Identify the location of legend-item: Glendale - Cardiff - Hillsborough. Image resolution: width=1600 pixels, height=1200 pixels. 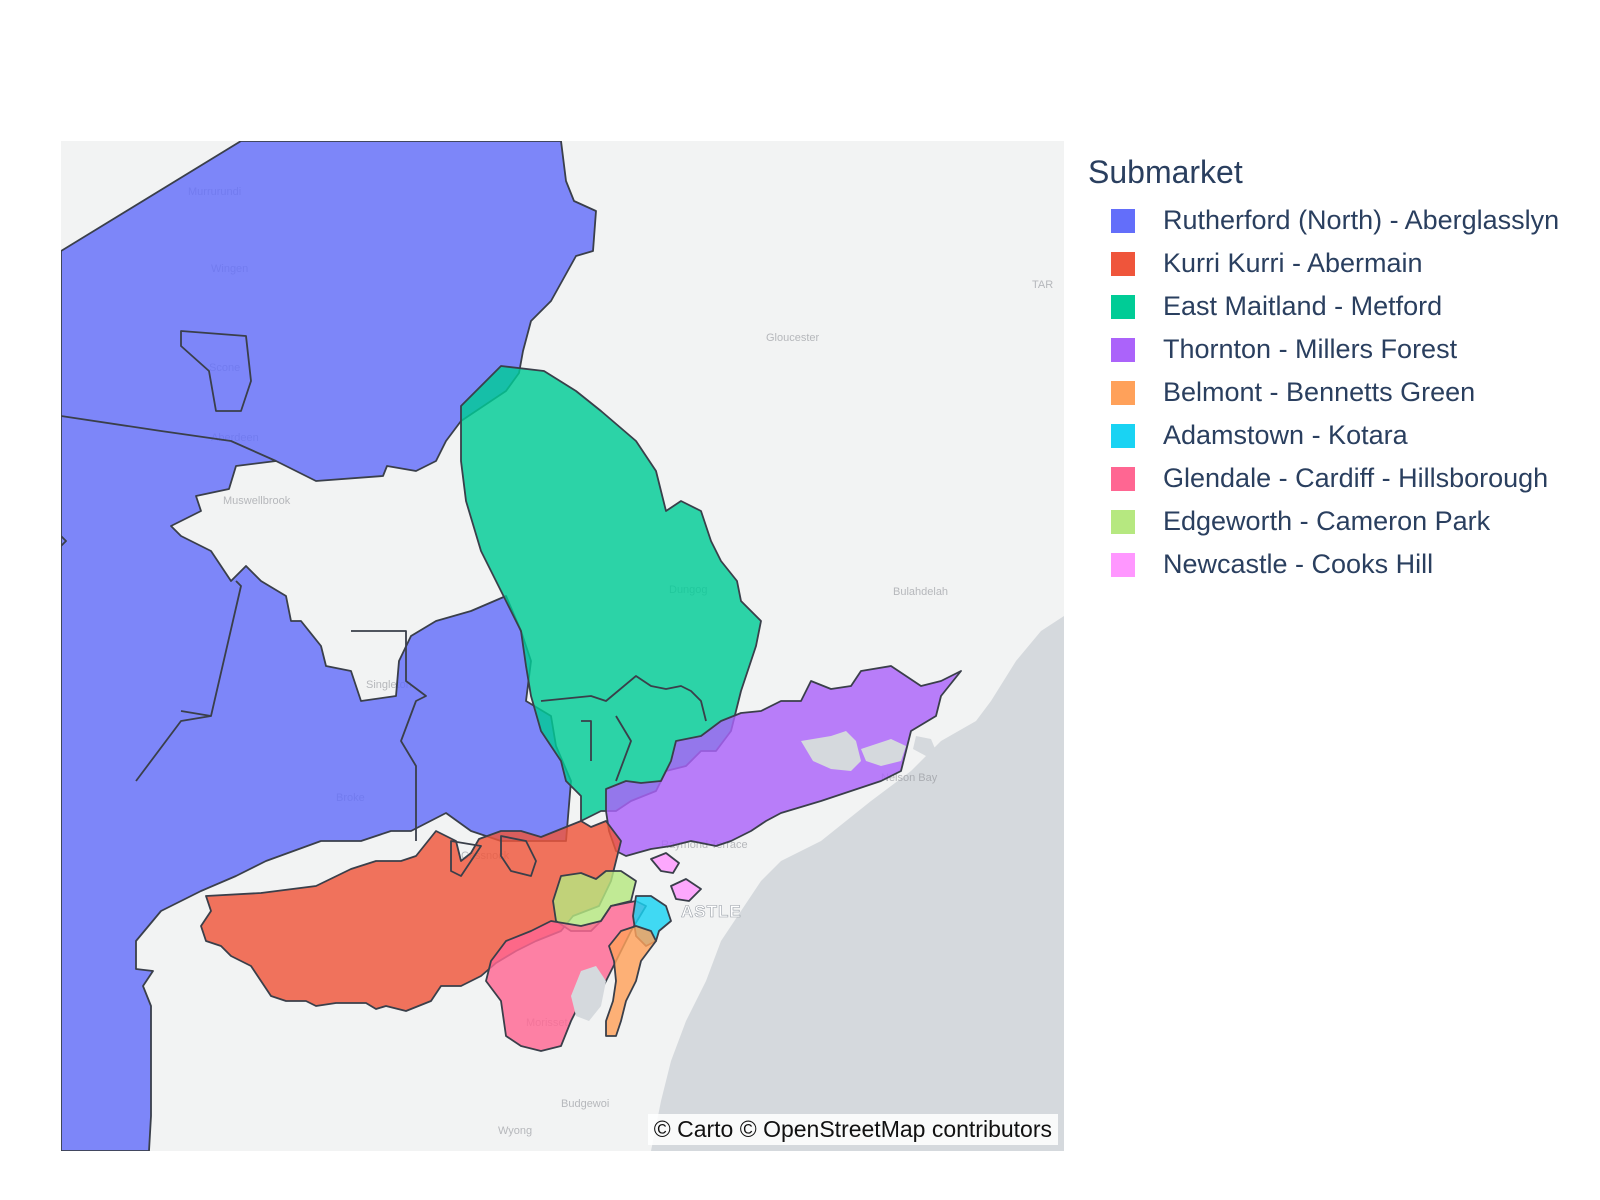
(1340, 478).